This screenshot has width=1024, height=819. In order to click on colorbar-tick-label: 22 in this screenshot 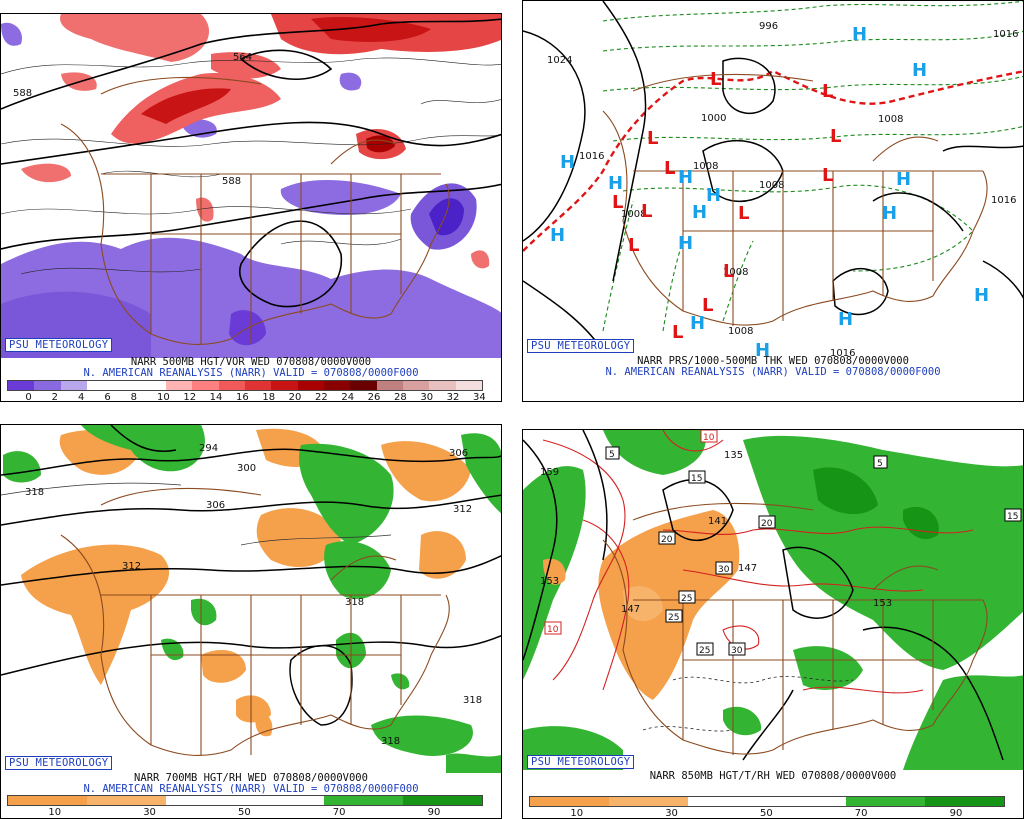, I will do `click(321, 397)`.